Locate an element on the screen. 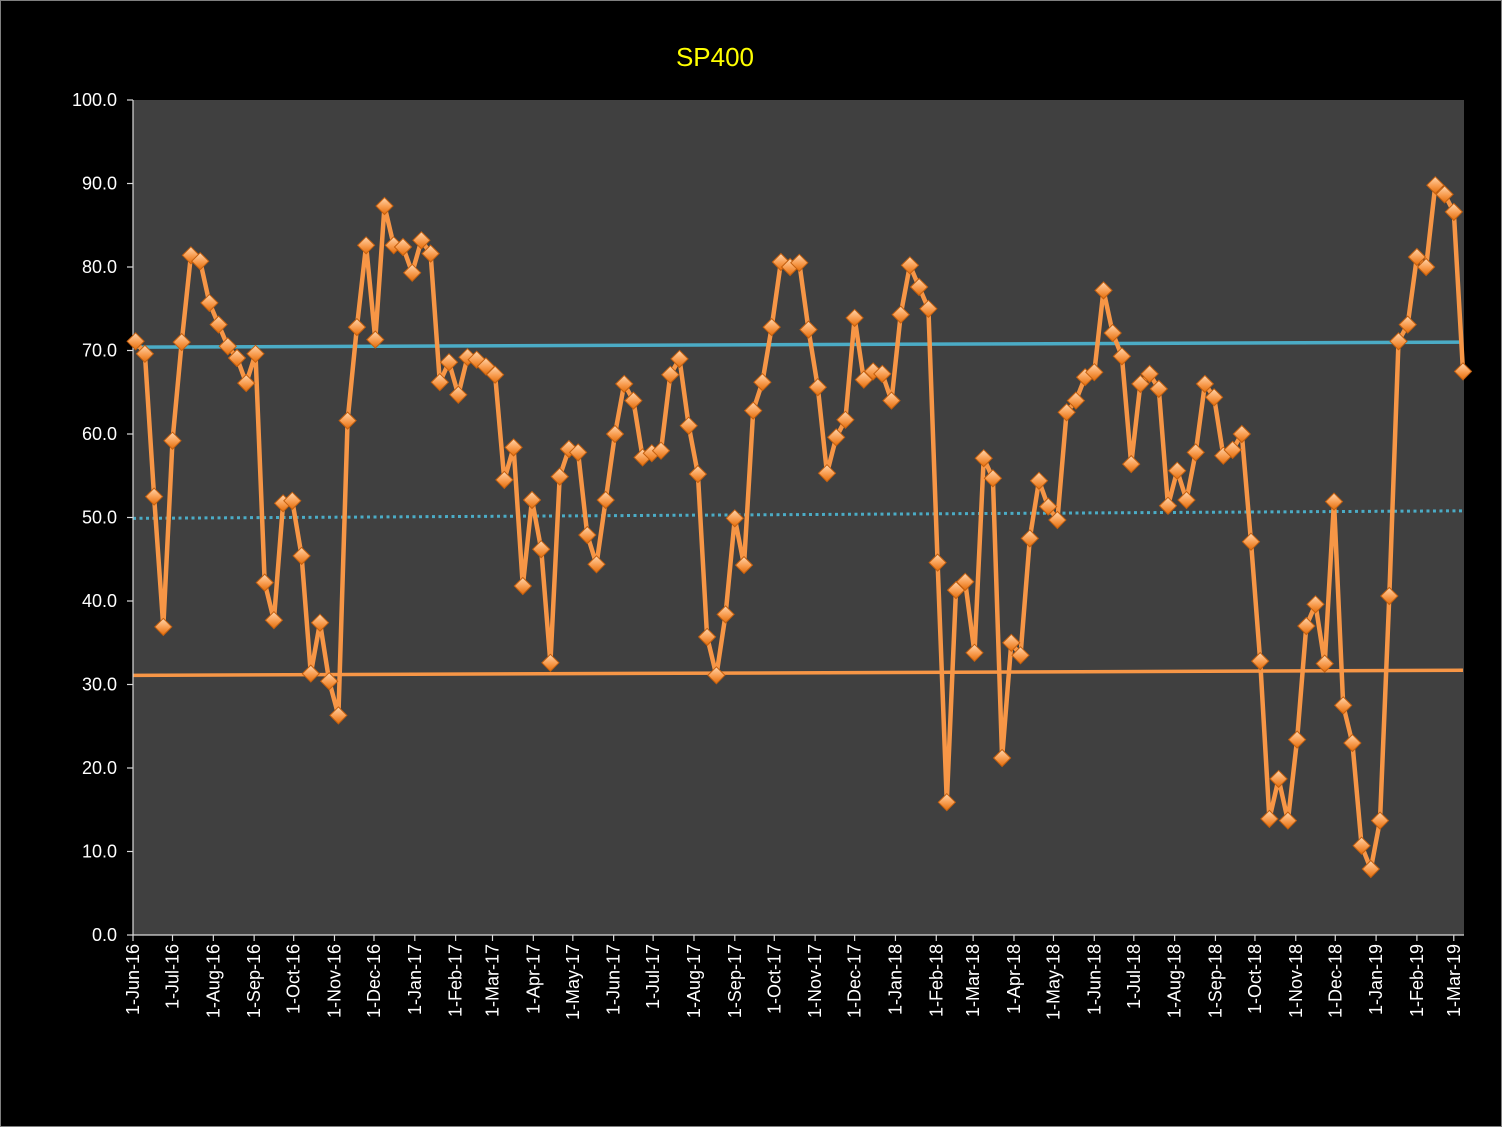 Image resolution: width=1502 pixels, height=1127 pixels. x-tick-label: 1-Dec-17 is located at coordinates (855, 981).